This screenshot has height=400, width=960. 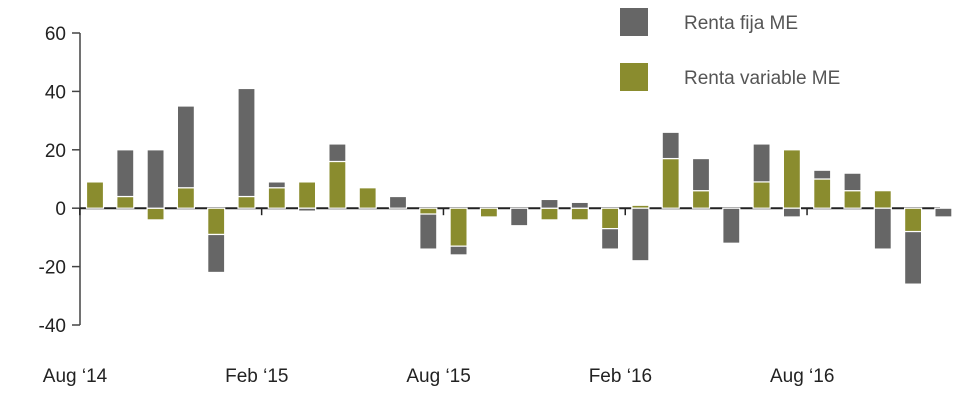 What do you see at coordinates (75, 376) in the screenshot?
I see `x-tick-label: Aug ‘14` at bounding box center [75, 376].